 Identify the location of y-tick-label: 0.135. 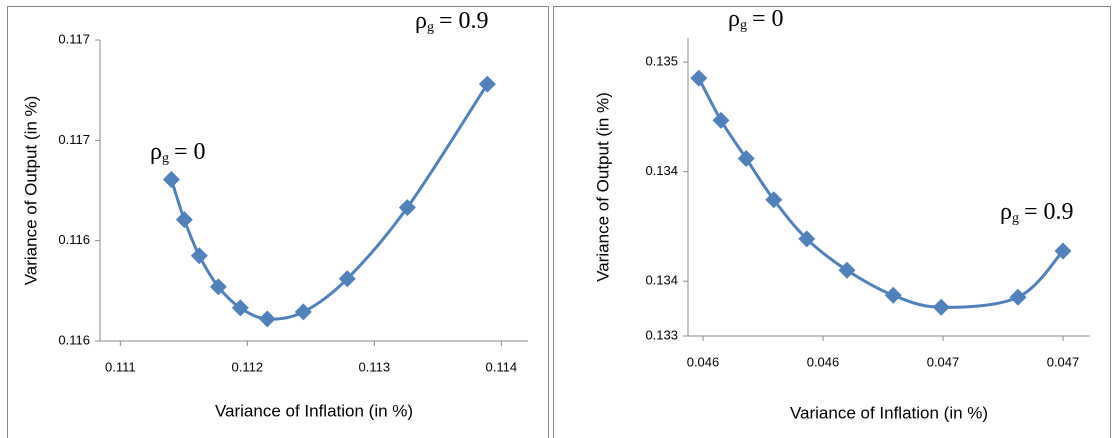
(661, 61).